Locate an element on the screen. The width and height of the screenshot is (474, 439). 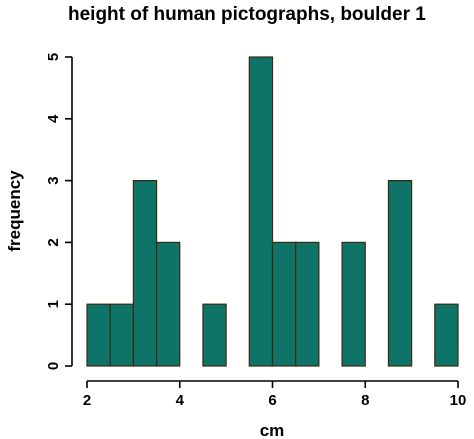
y-tick-label: 2 is located at coordinates (53, 242).